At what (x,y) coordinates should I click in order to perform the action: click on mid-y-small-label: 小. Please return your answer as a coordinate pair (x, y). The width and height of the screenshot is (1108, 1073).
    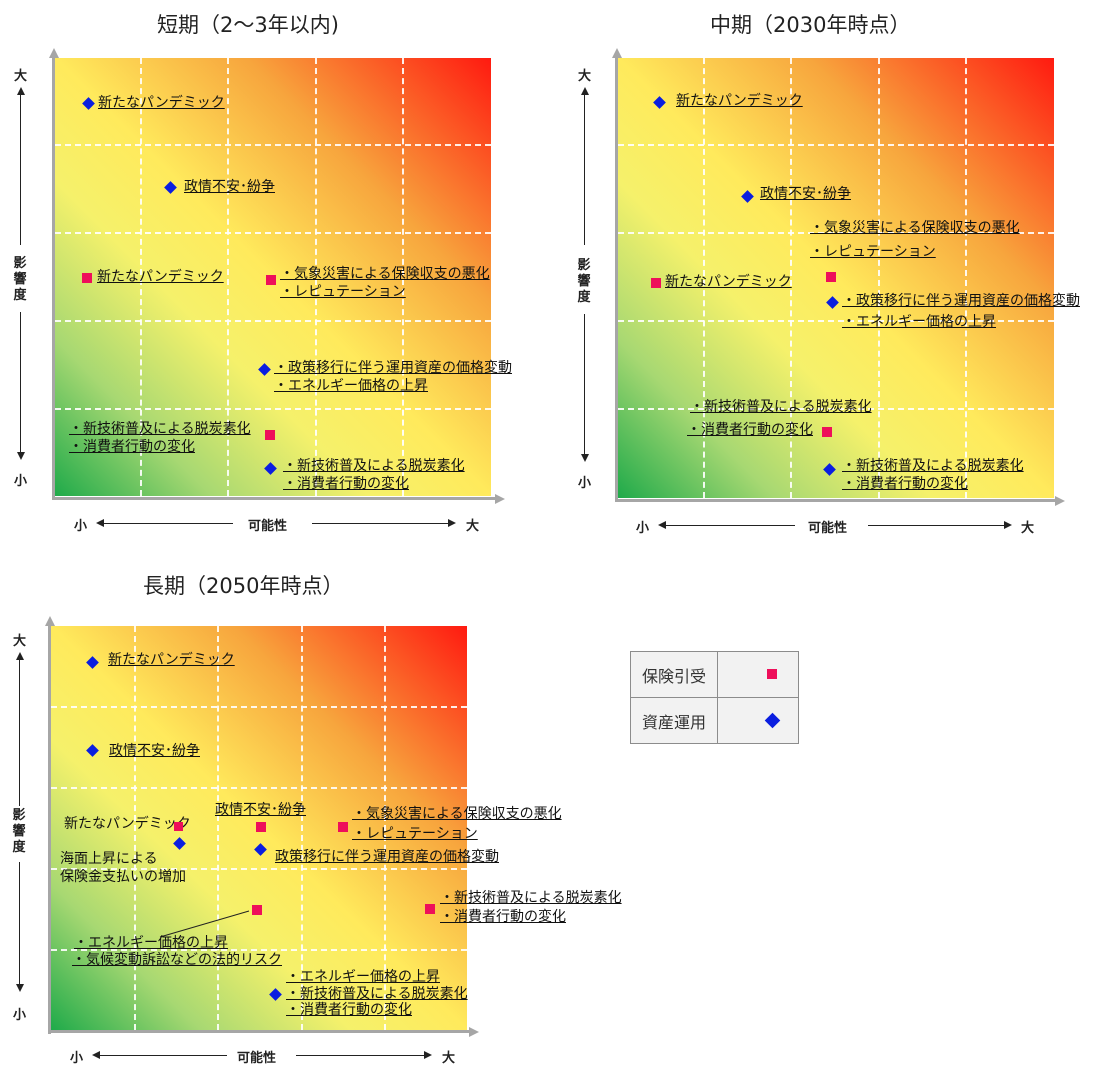
    Looking at the image, I should click on (585, 483).